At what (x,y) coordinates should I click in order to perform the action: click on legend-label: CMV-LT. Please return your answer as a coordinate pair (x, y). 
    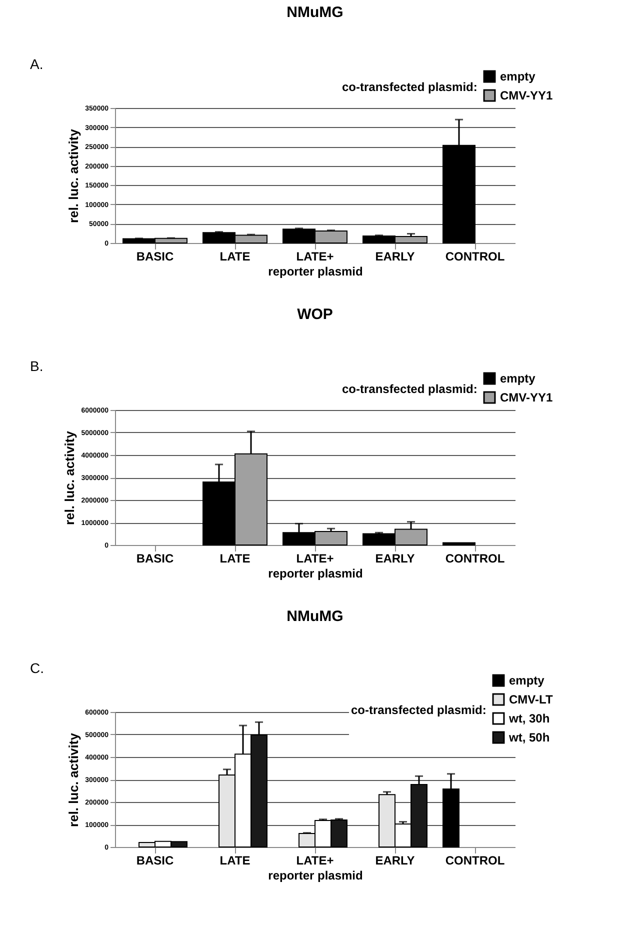
    Looking at the image, I should click on (531, 699).